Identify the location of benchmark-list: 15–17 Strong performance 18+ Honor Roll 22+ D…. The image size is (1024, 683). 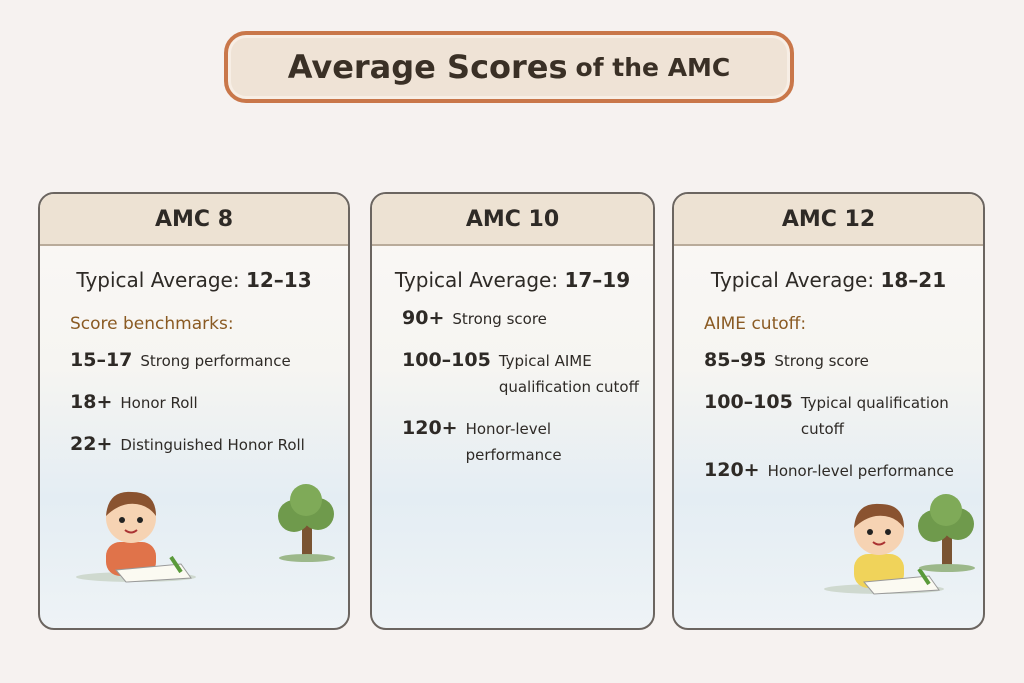
(202, 403).